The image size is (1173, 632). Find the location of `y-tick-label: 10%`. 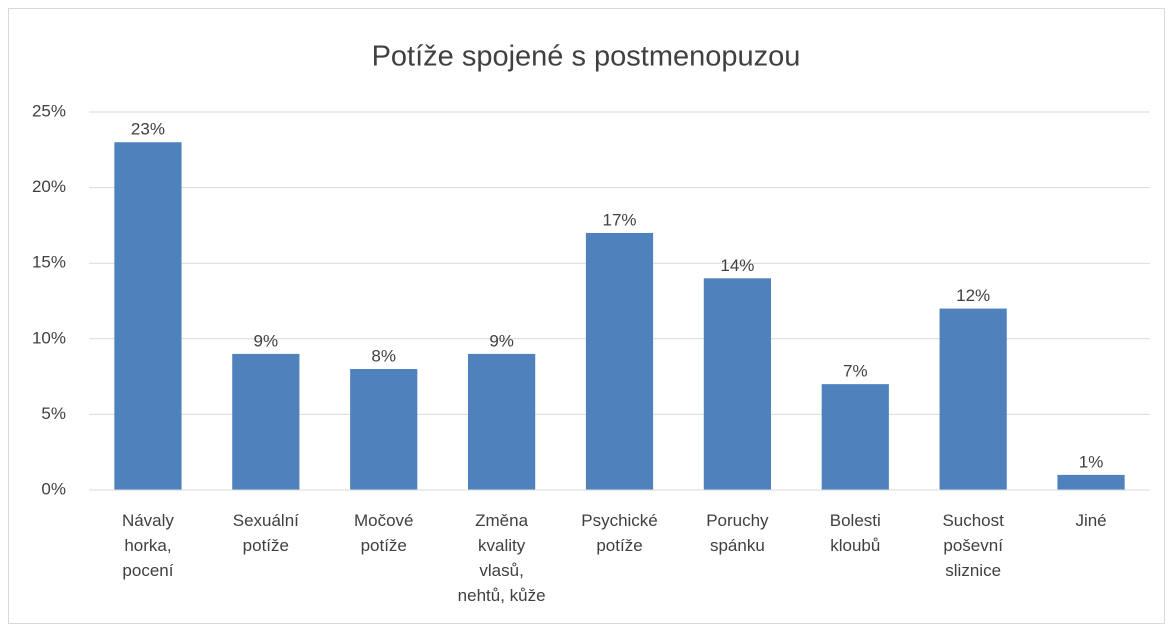

y-tick-label: 10% is located at coordinates (49, 337).